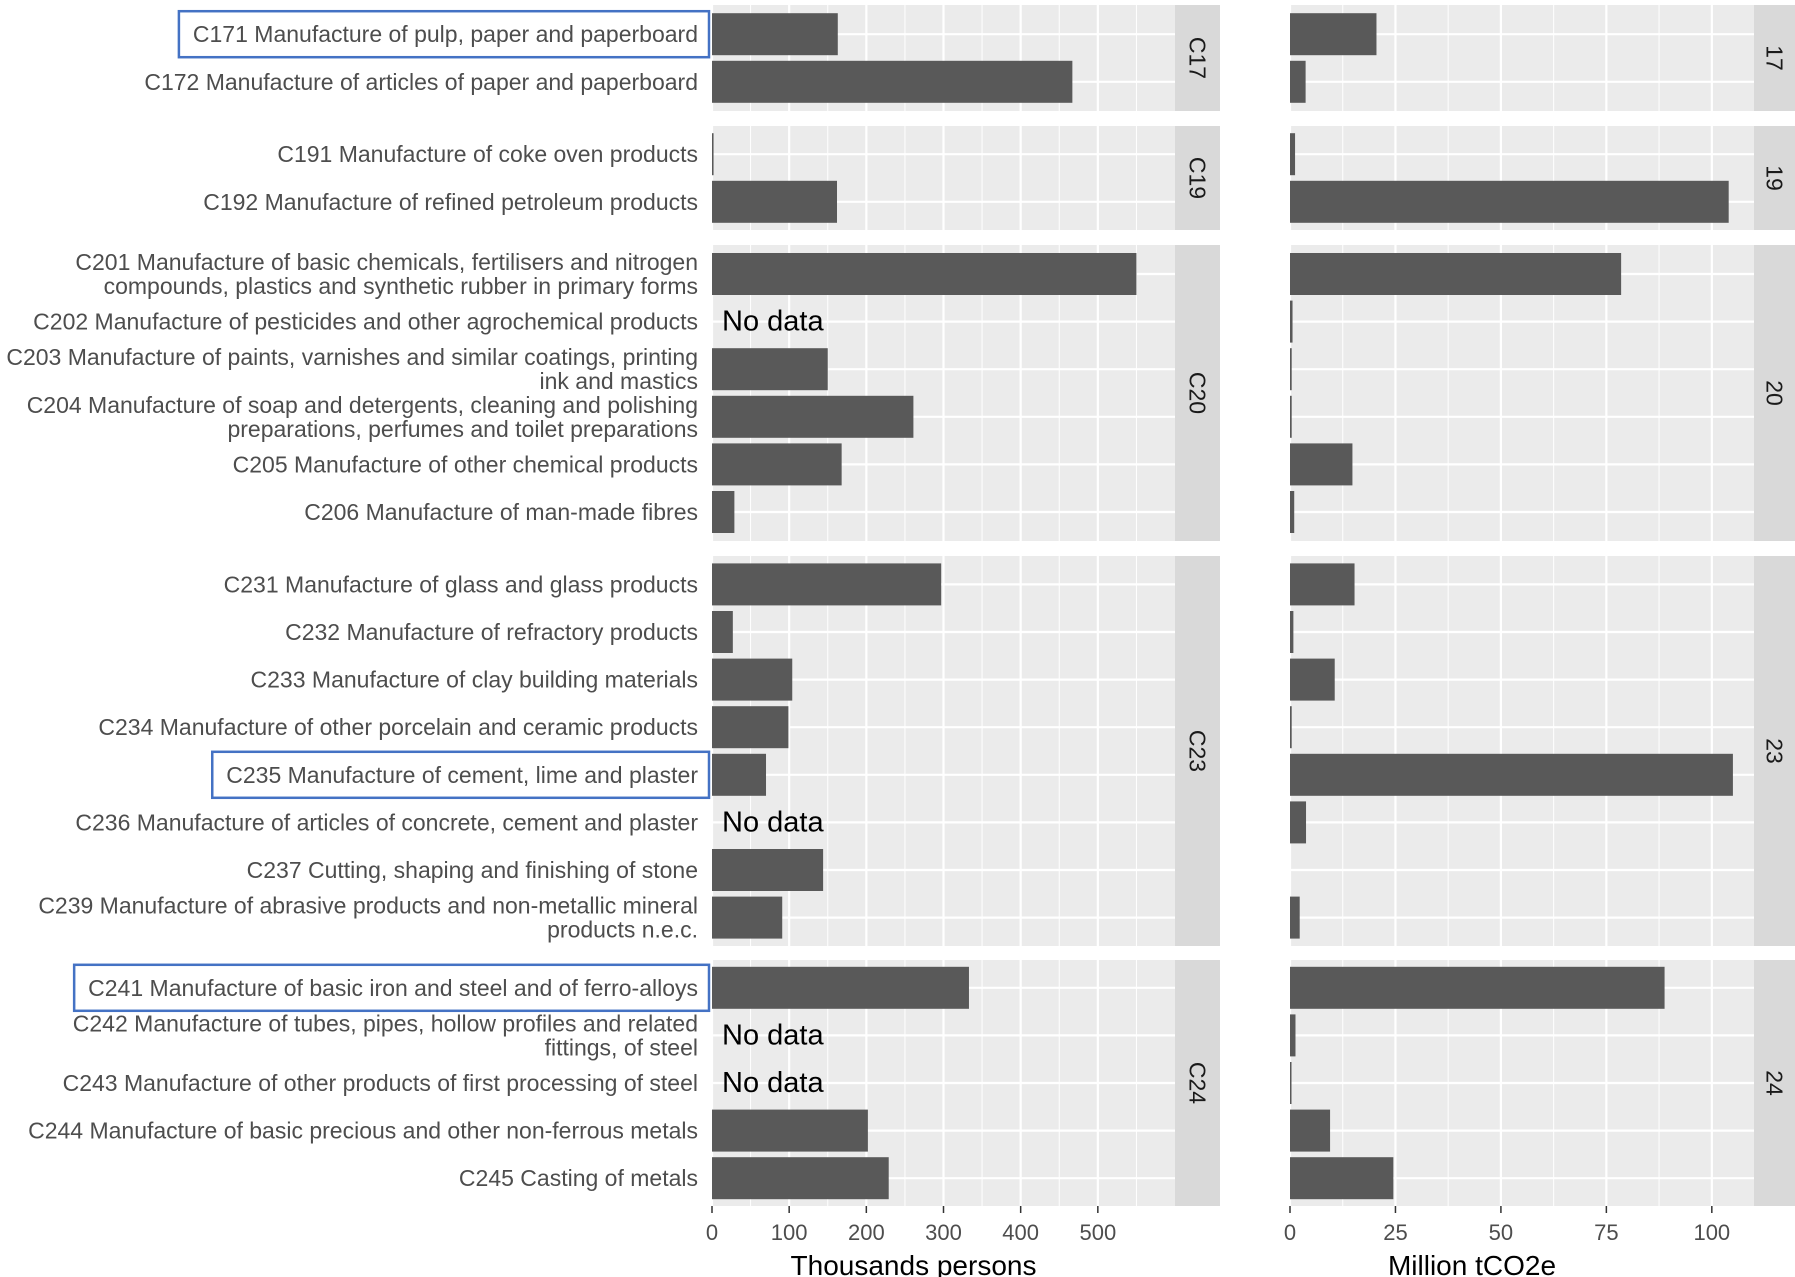 This screenshot has width=1795, height=1277. Describe the element at coordinates (1522, 751) in the screenshot. I see `panel-background` at that location.